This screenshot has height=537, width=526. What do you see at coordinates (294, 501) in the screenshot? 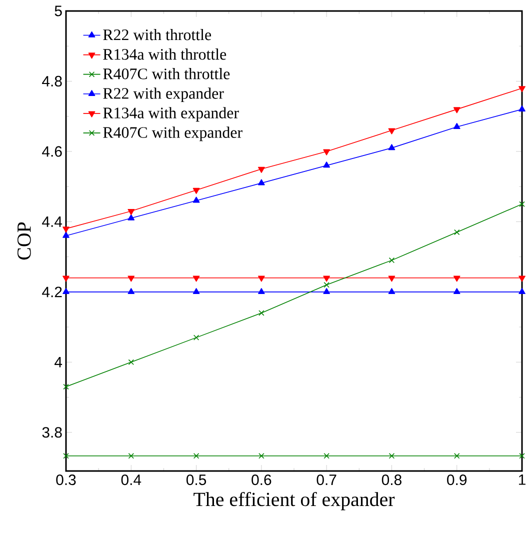
I see `x-axis-title: The efficient of expander` at bounding box center [294, 501].